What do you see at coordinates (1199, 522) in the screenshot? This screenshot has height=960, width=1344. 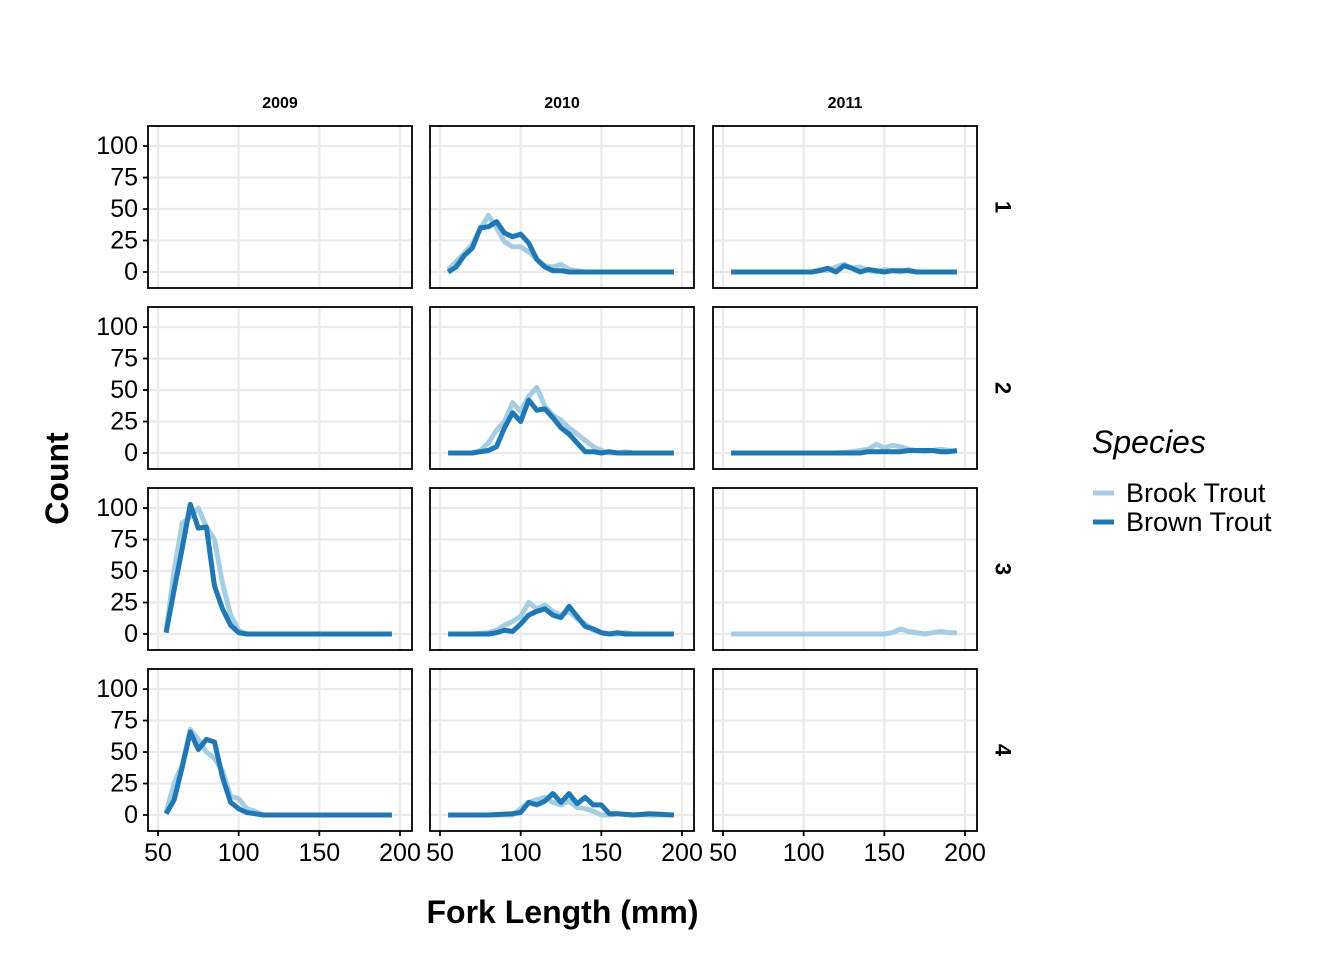 I see `legend-label: Brown Trout` at bounding box center [1199, 522].